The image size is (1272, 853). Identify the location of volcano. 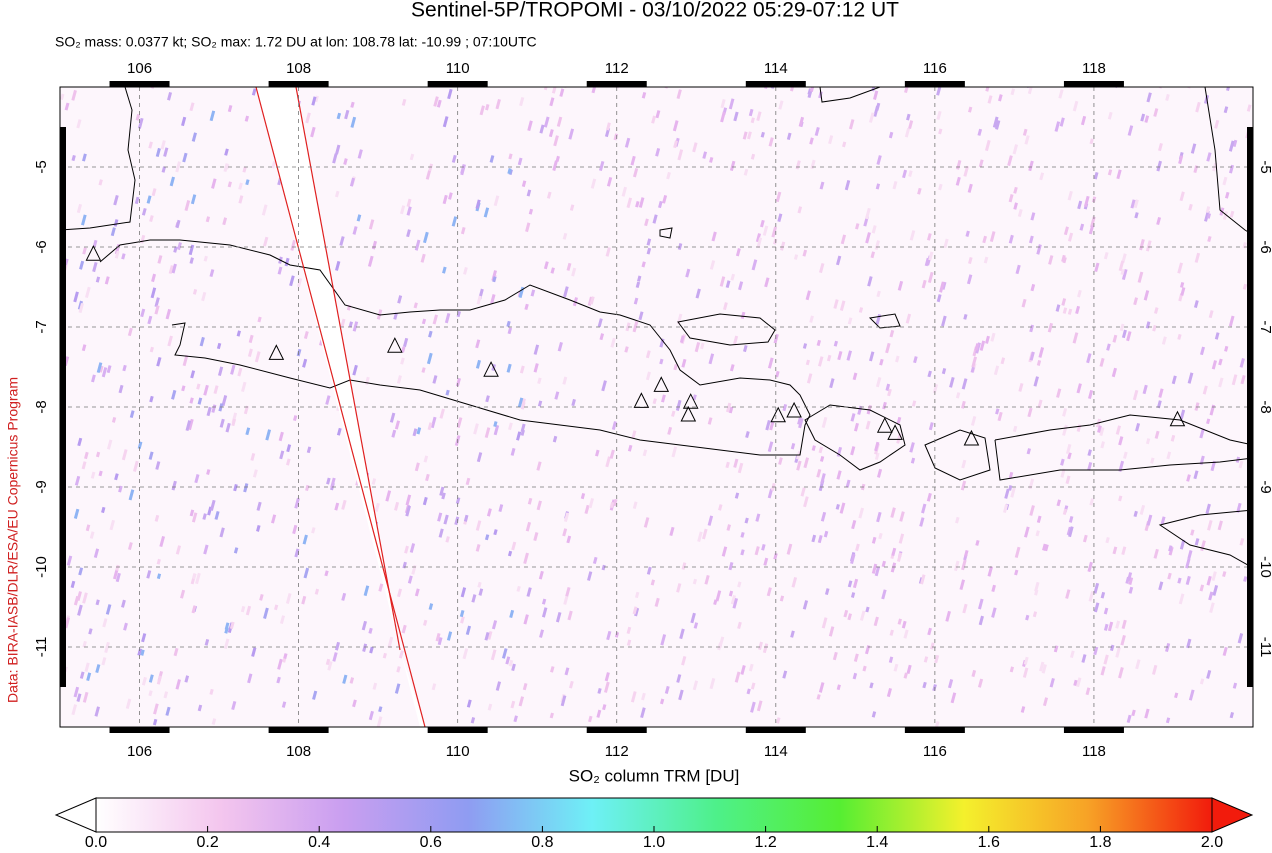
(276, 352).